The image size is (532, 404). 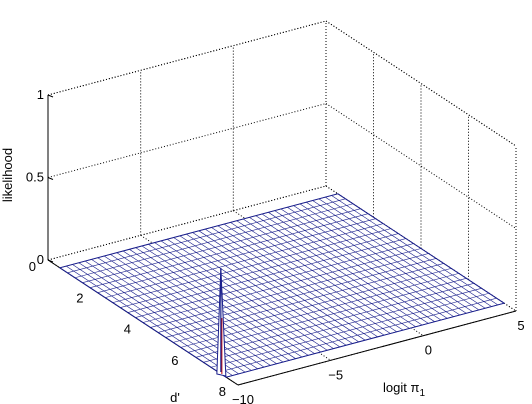 What do you see at coordinates (428, 350) in the screenshot?
I see `y-tick-label: 0` at bounding box center [428, 350].